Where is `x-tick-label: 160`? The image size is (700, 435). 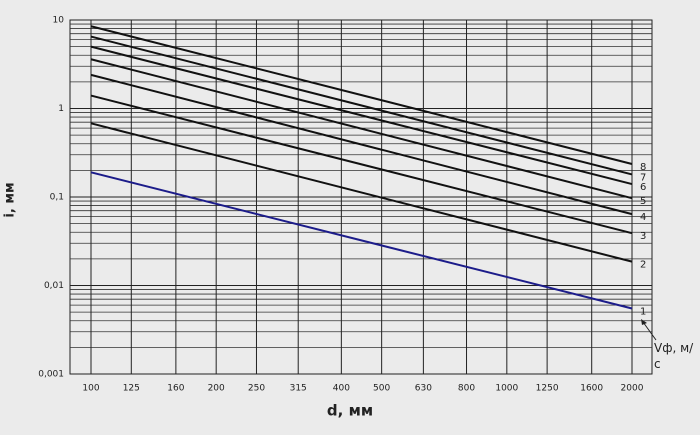
x-tick-label: 160 is located at coordinates (175, 389).